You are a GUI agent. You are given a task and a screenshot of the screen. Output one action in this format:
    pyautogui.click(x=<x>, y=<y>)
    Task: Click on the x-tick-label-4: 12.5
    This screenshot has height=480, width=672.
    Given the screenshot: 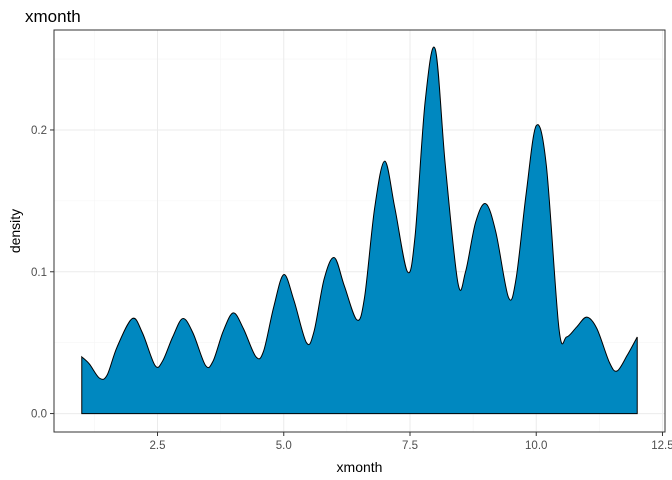 What is the action you would take?
    pyautogui.click(x=661, y=446)
    